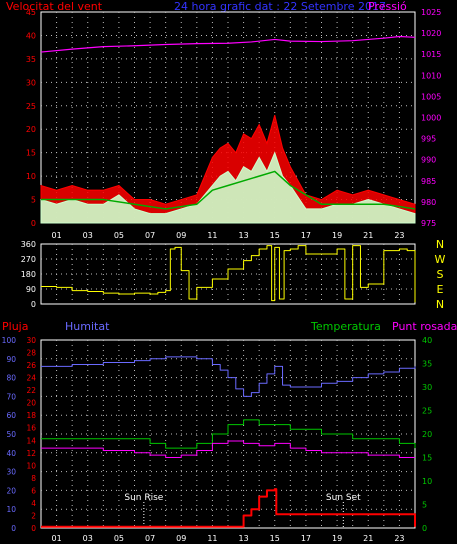 This screenshot has width=457, height=544. Describe the element at coordinates (431, 75) in the screenshot. I see `pressure-tick: 1010` at that location.